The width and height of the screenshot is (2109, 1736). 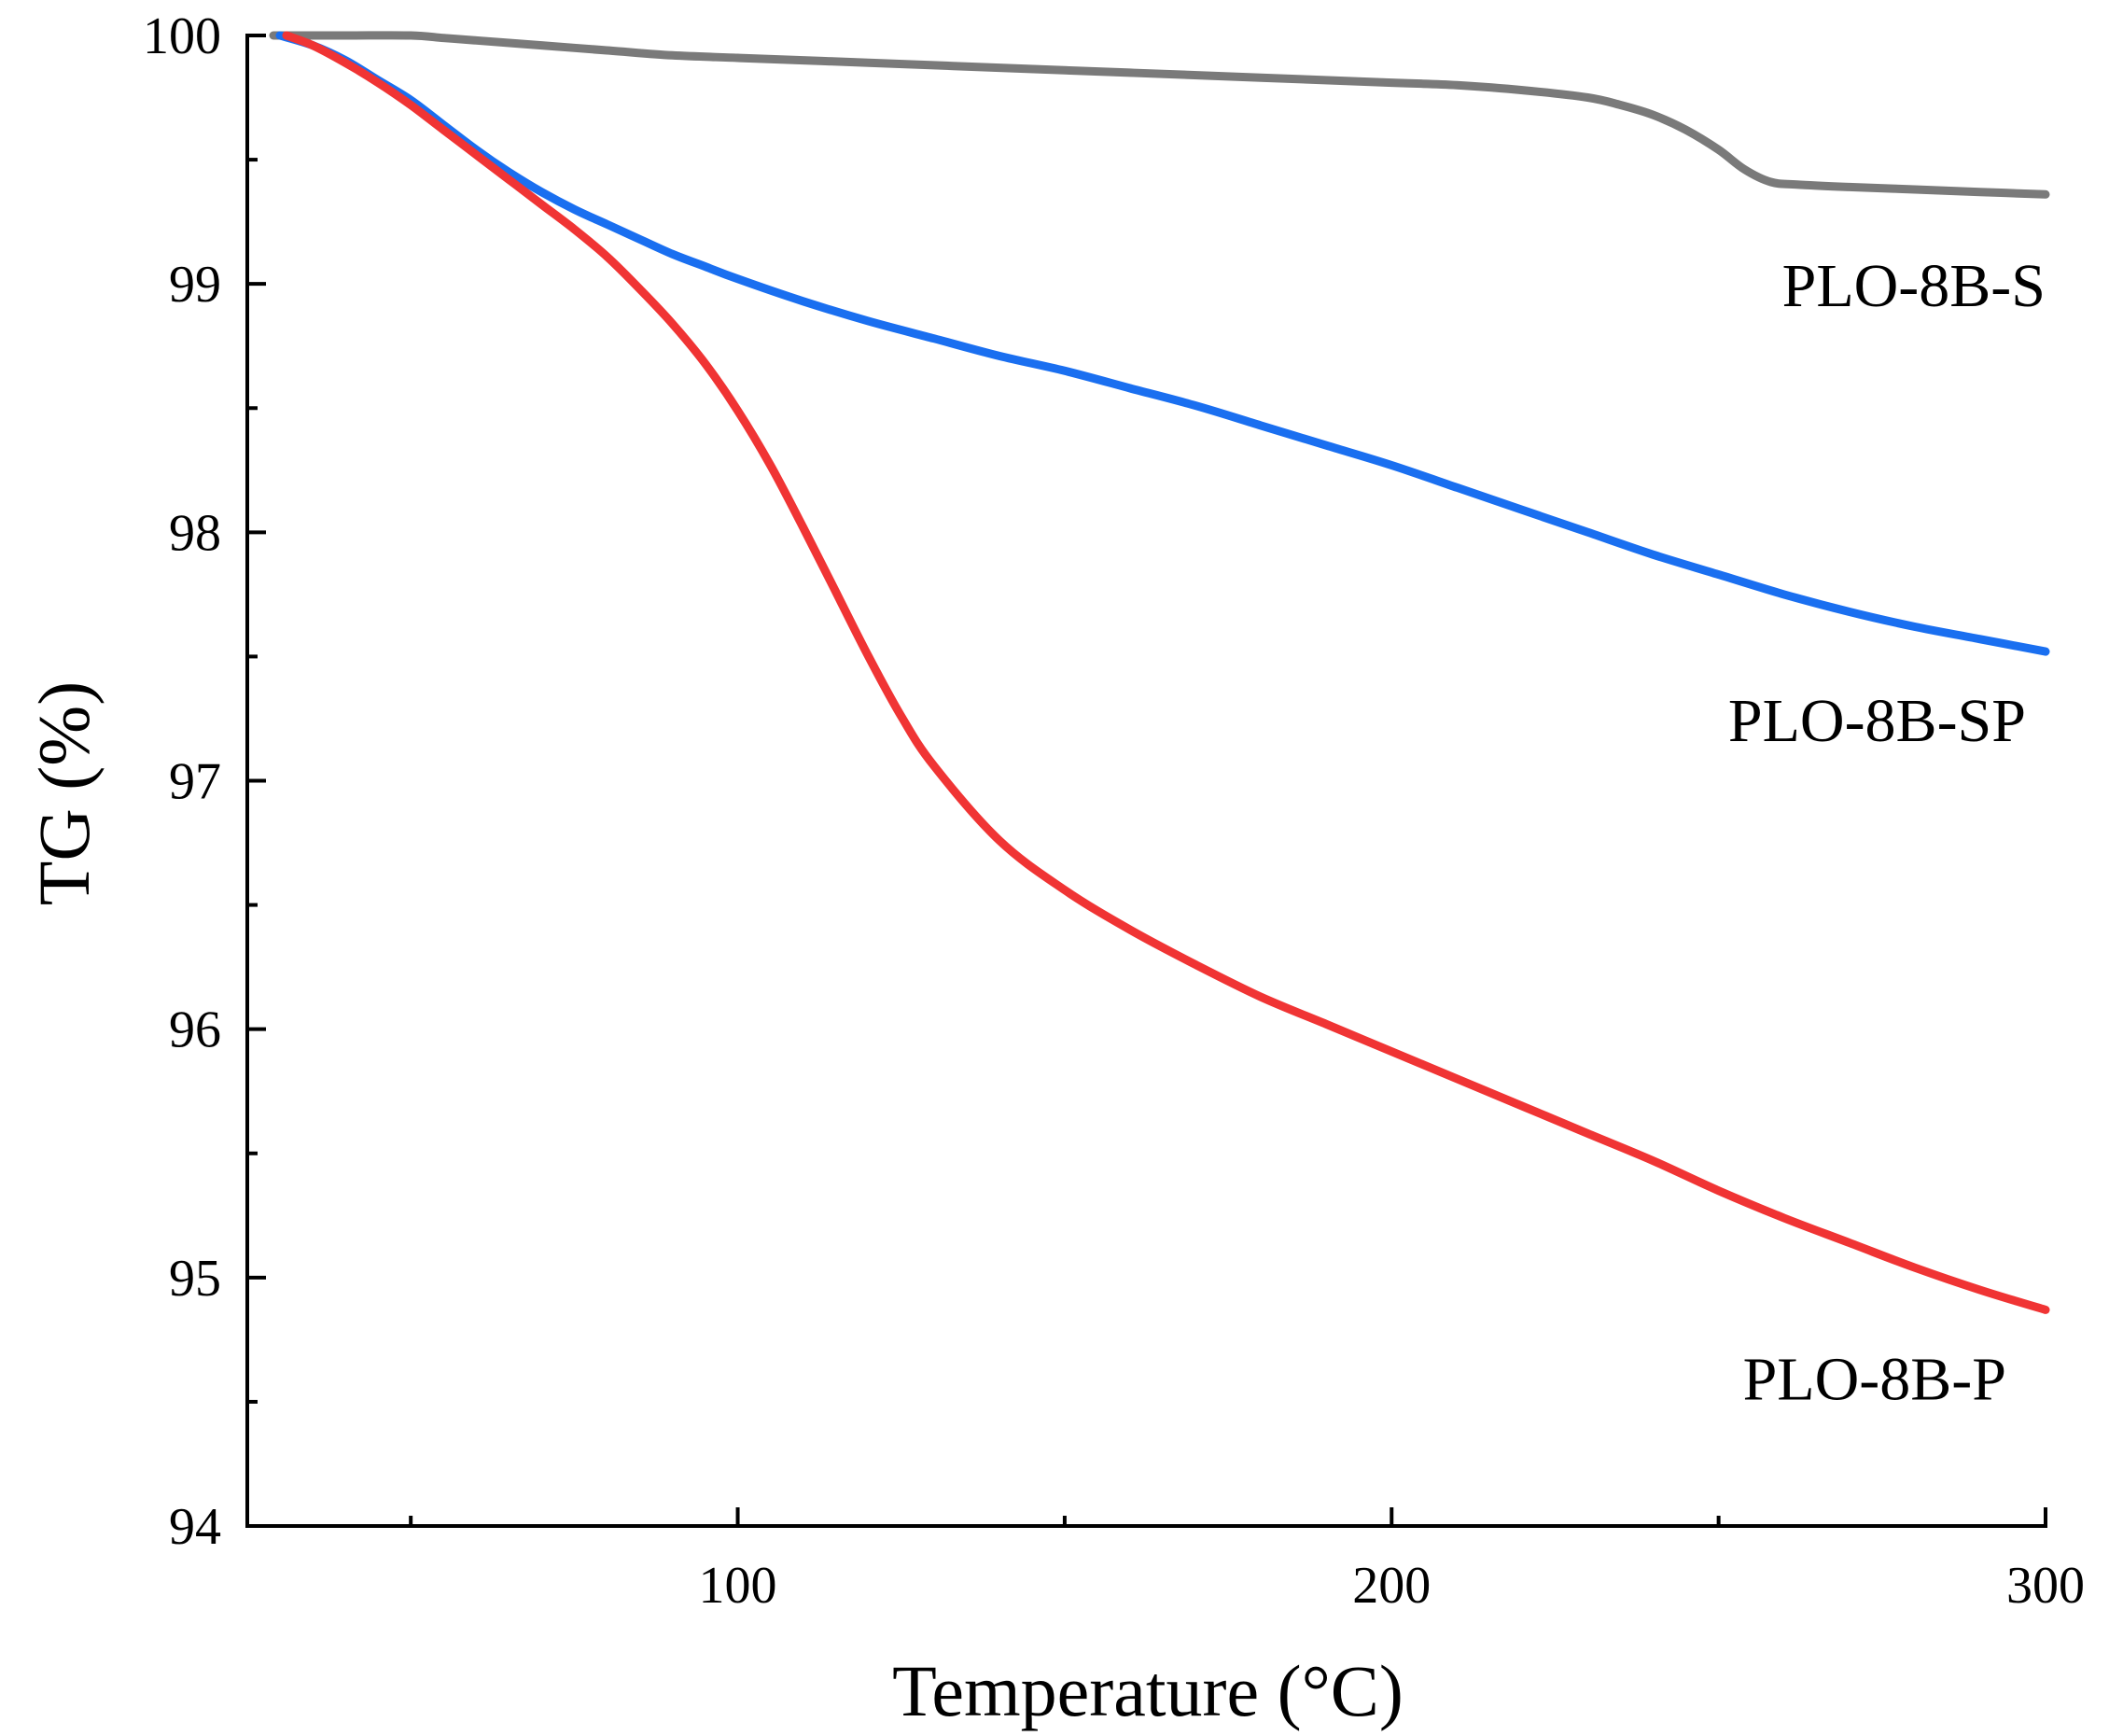 What do you see at coordinates (1159, 115) in the screenshot?
I see `series-line-plo-8b-s` at bounding box center [1159, 115].